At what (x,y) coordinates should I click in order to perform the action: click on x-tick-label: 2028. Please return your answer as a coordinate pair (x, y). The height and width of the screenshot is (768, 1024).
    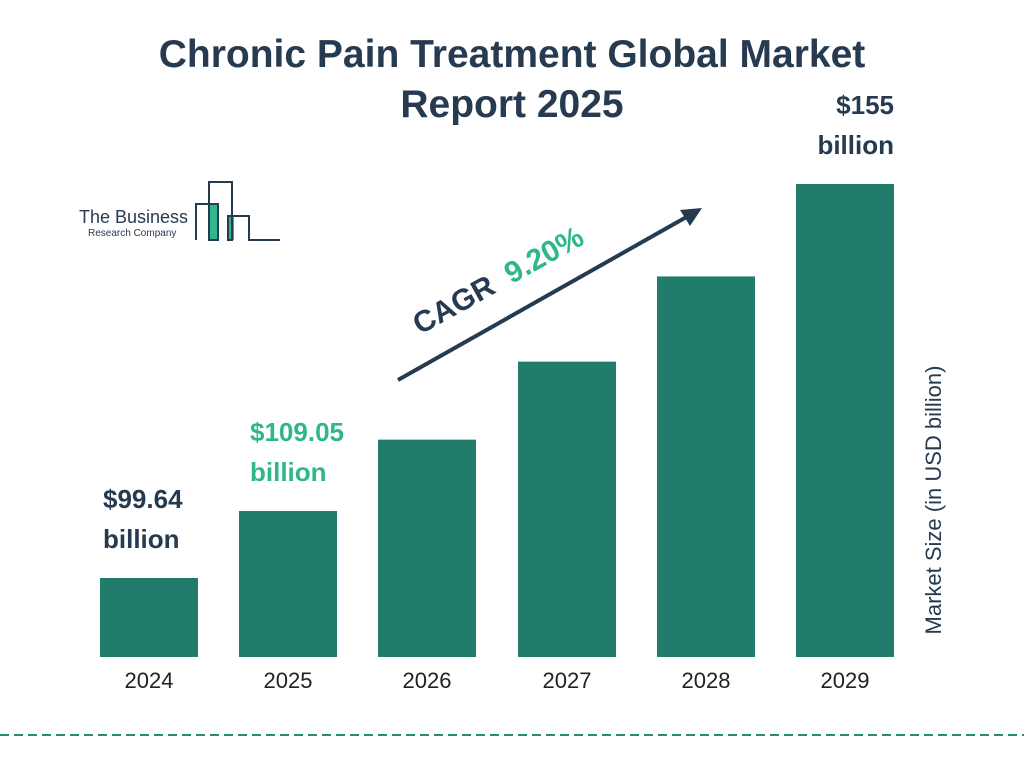
    Looking at the image, I should click on (706, 680).